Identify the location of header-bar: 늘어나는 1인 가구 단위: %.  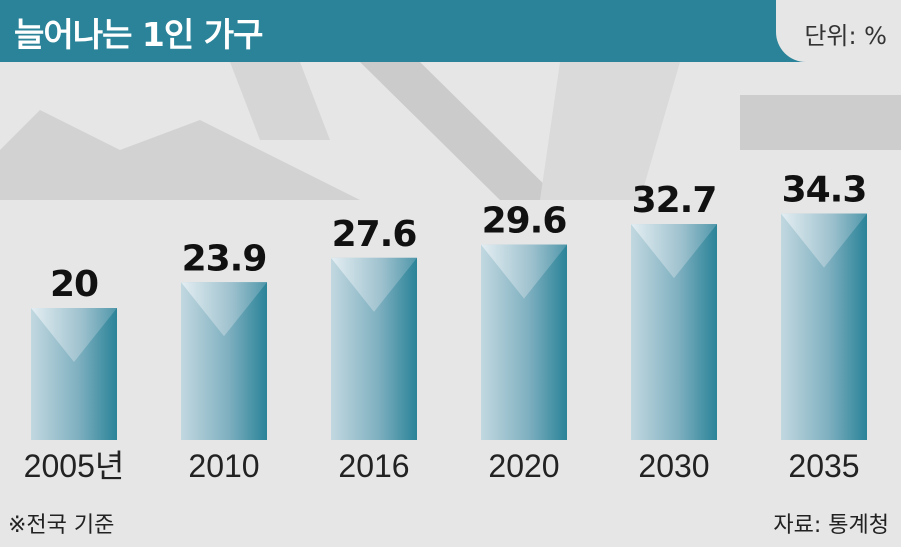
(450, 31).